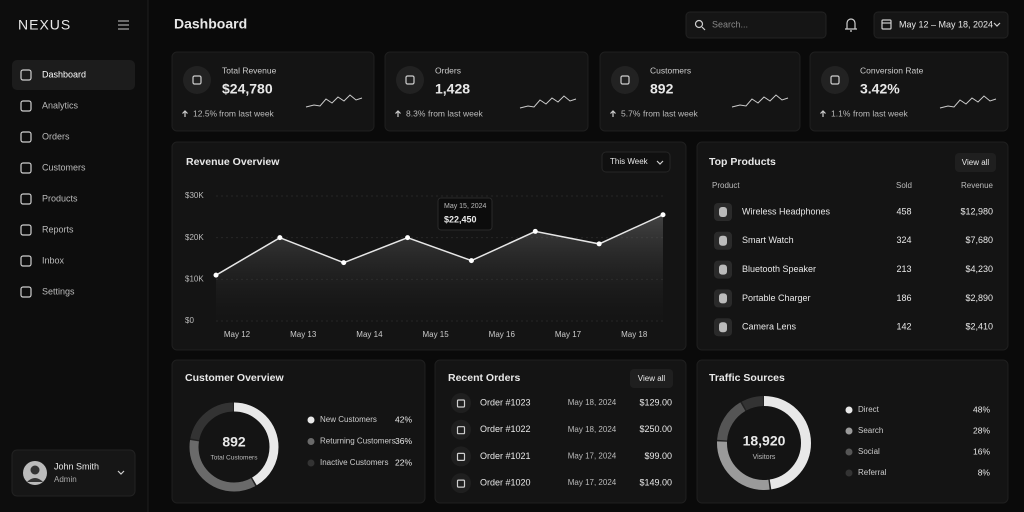 This screenshot has width=1024, height=512. Describe the element at coordinates (892, 70) in the screenshot. I see `kpi-label: Conversion Rate` at that location.